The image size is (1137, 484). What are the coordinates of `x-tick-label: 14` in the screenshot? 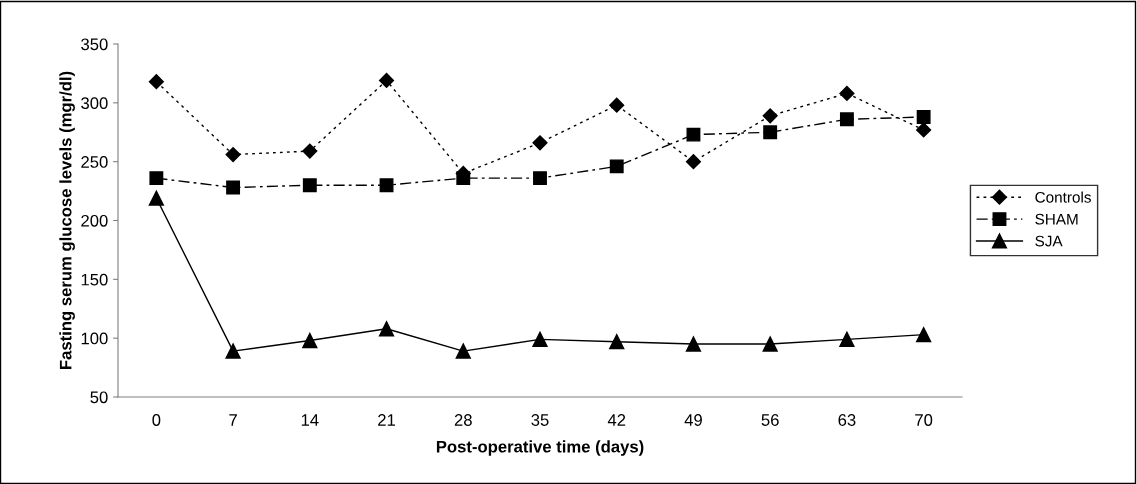 It's located at (310, 420).